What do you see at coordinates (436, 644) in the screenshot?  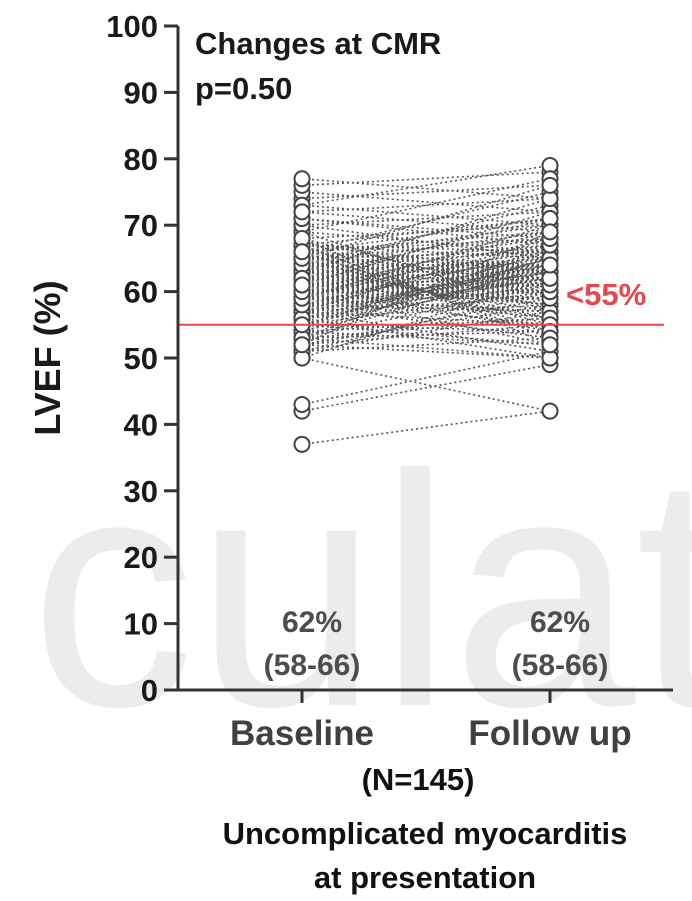 I see `median-labels: 62% (58-66) 62% (58-66)` at bounding box center [436, 644].